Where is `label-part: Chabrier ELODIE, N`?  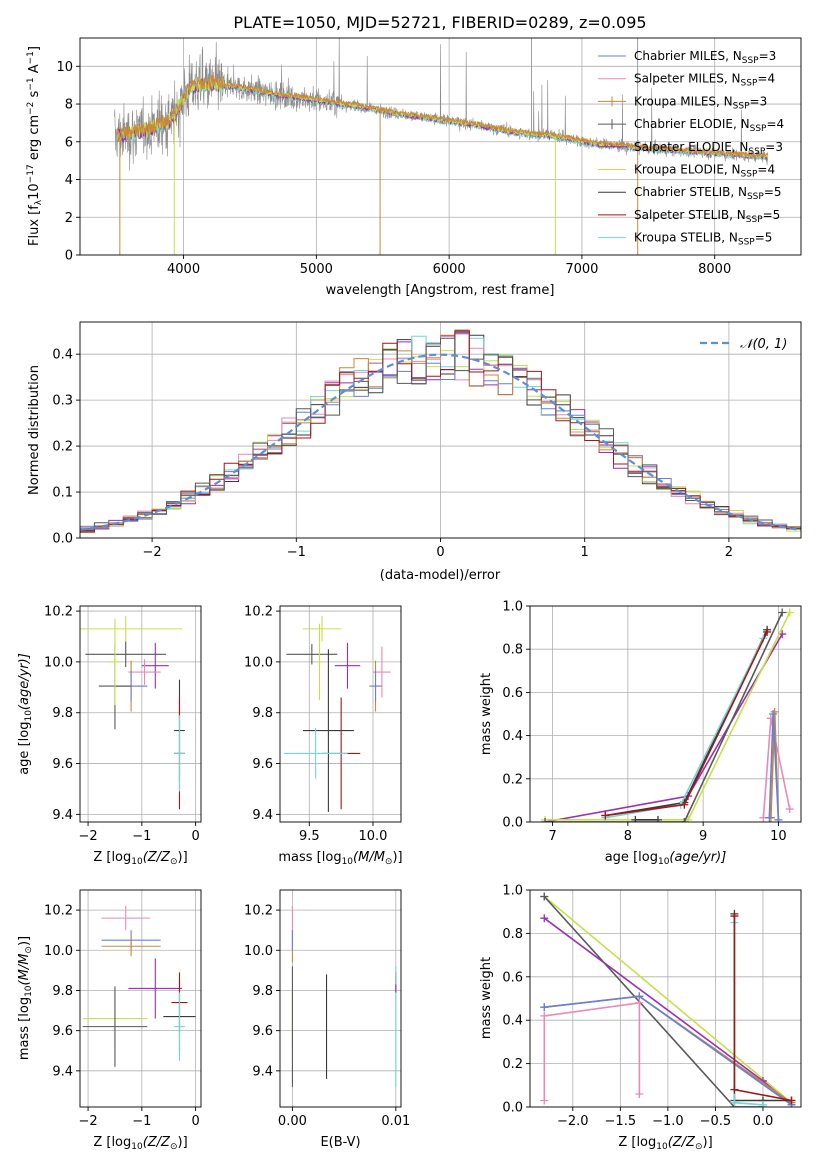
label-part: Chabrier ELODIE, N is located at coordinates (692, 124).